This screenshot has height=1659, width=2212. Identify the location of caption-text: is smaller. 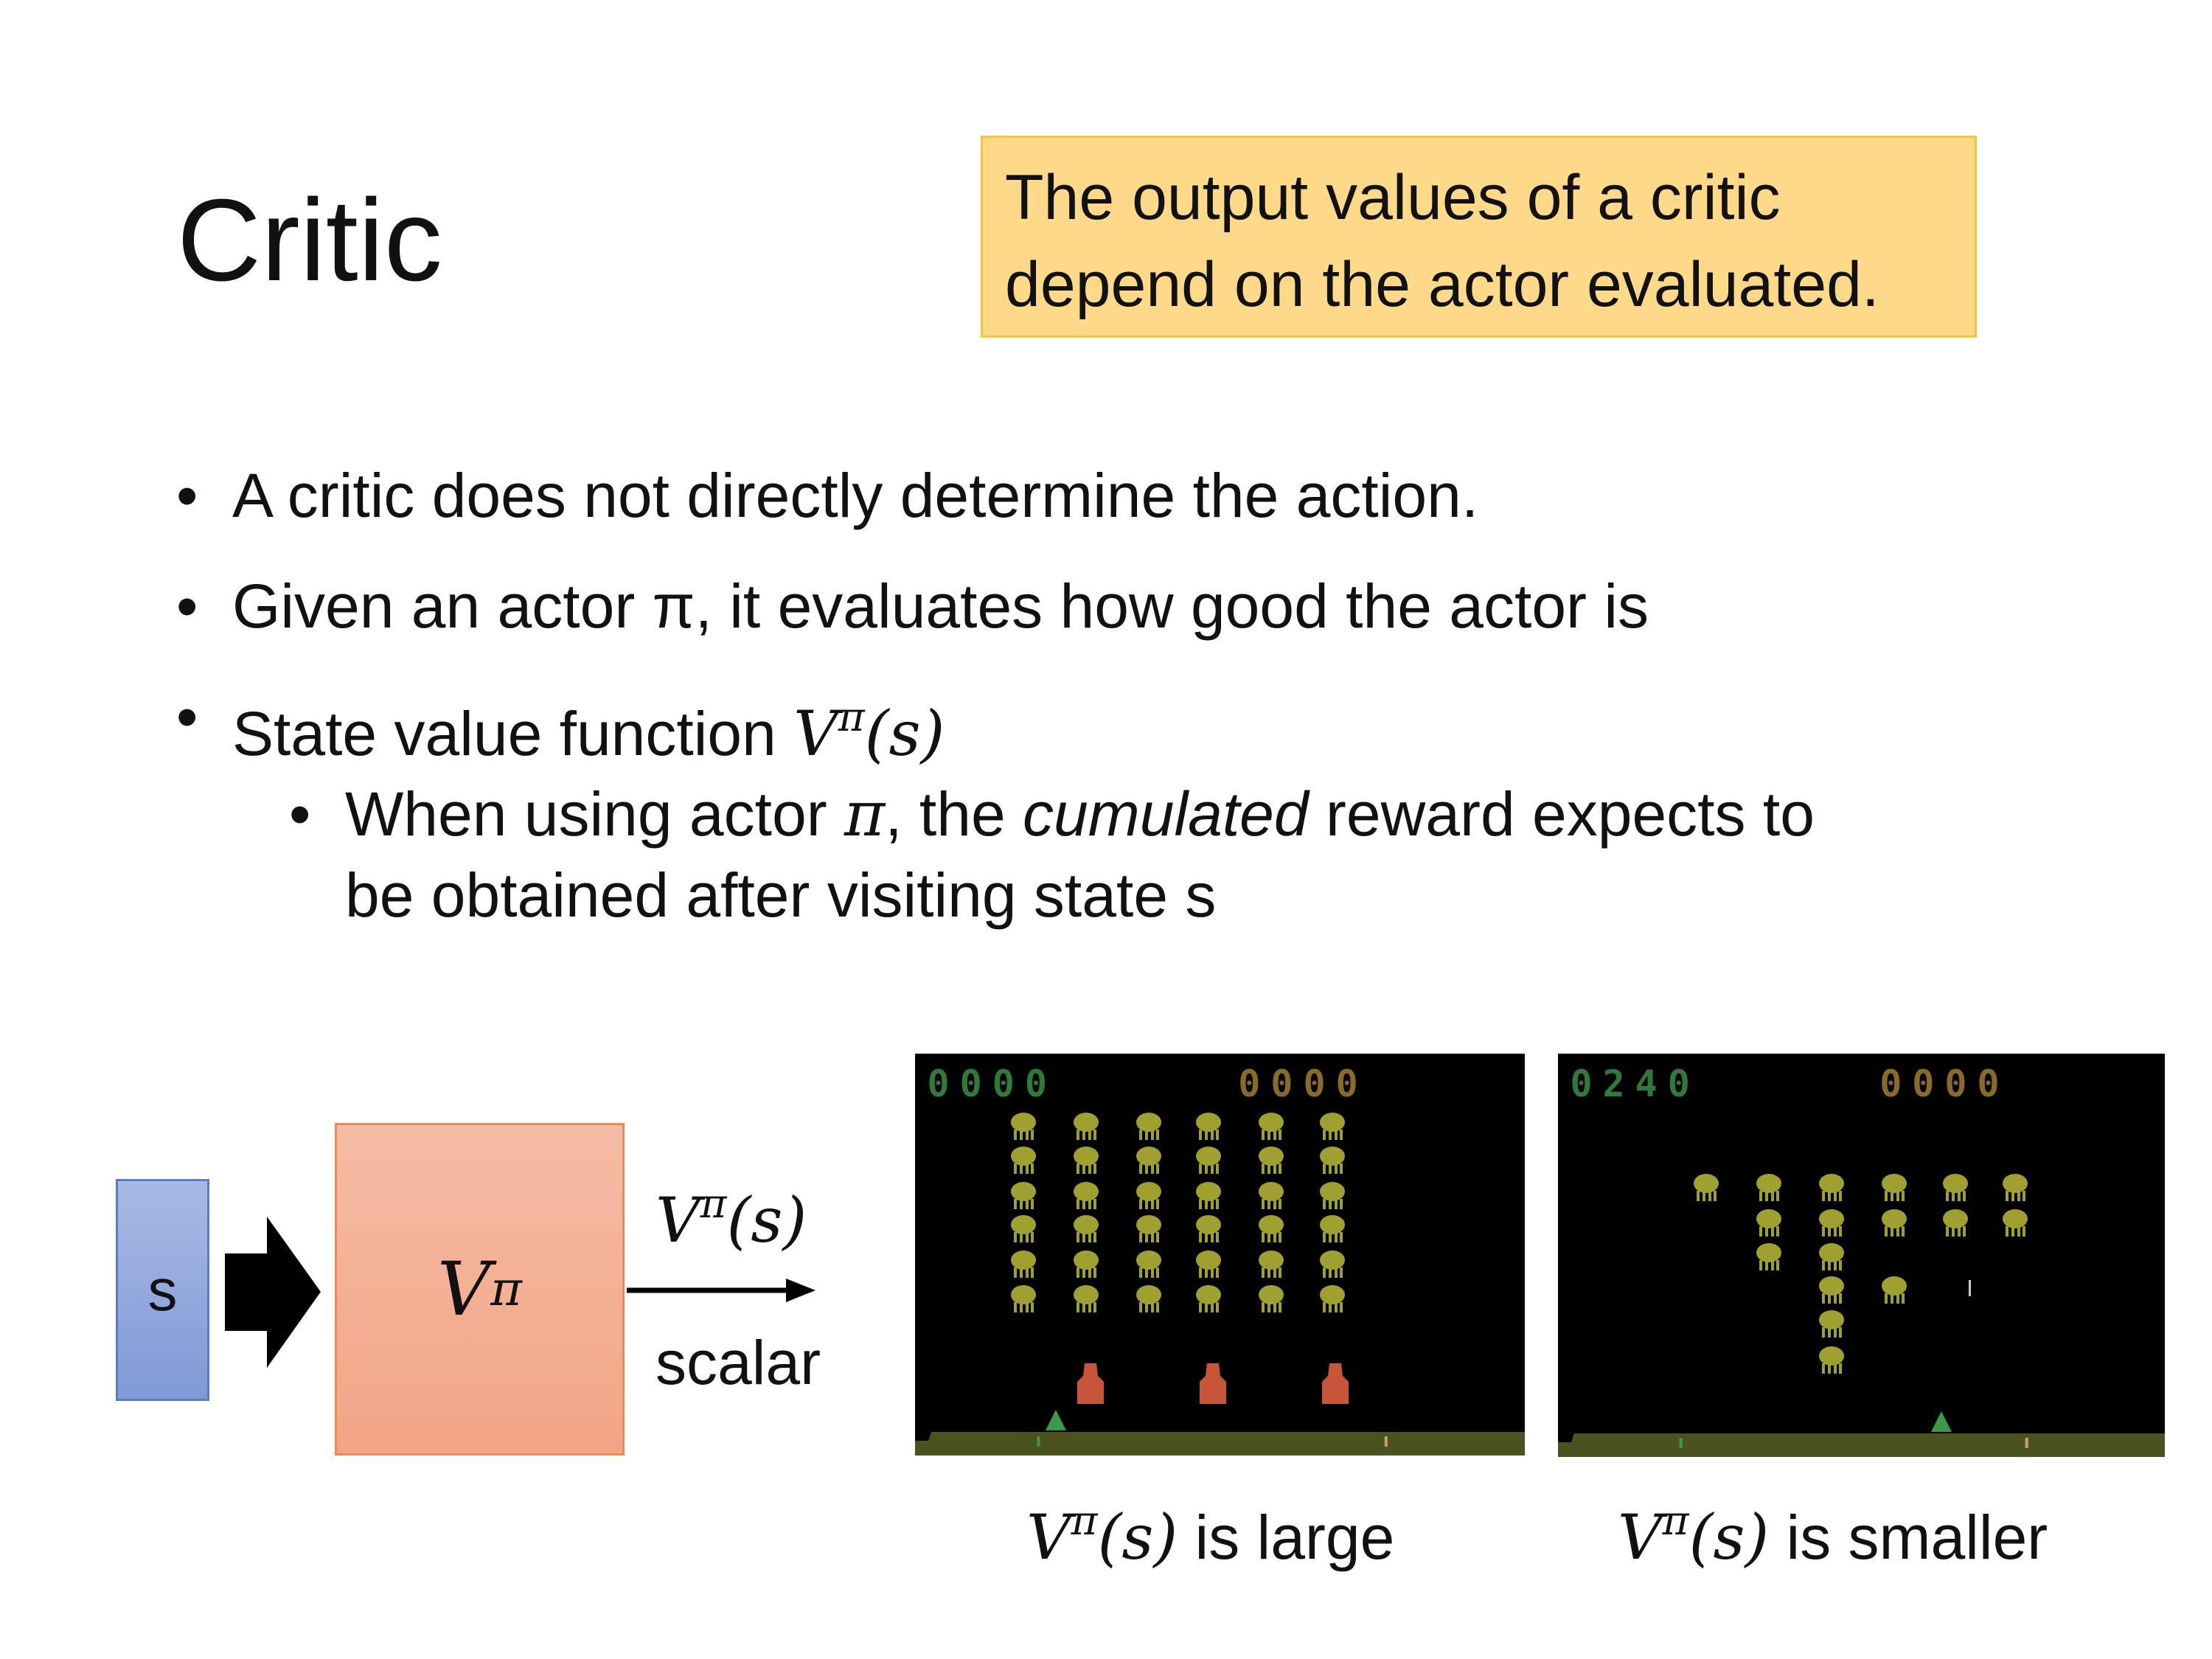
(1908, 1537).